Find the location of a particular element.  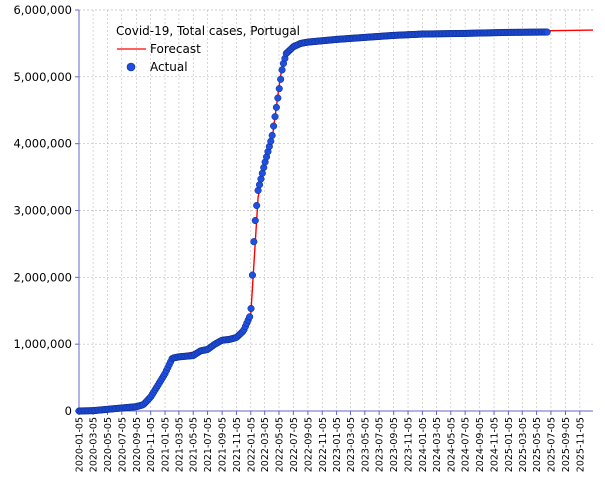

x-tick-label: 2022-11-05 is located at coordinates (323, 444).